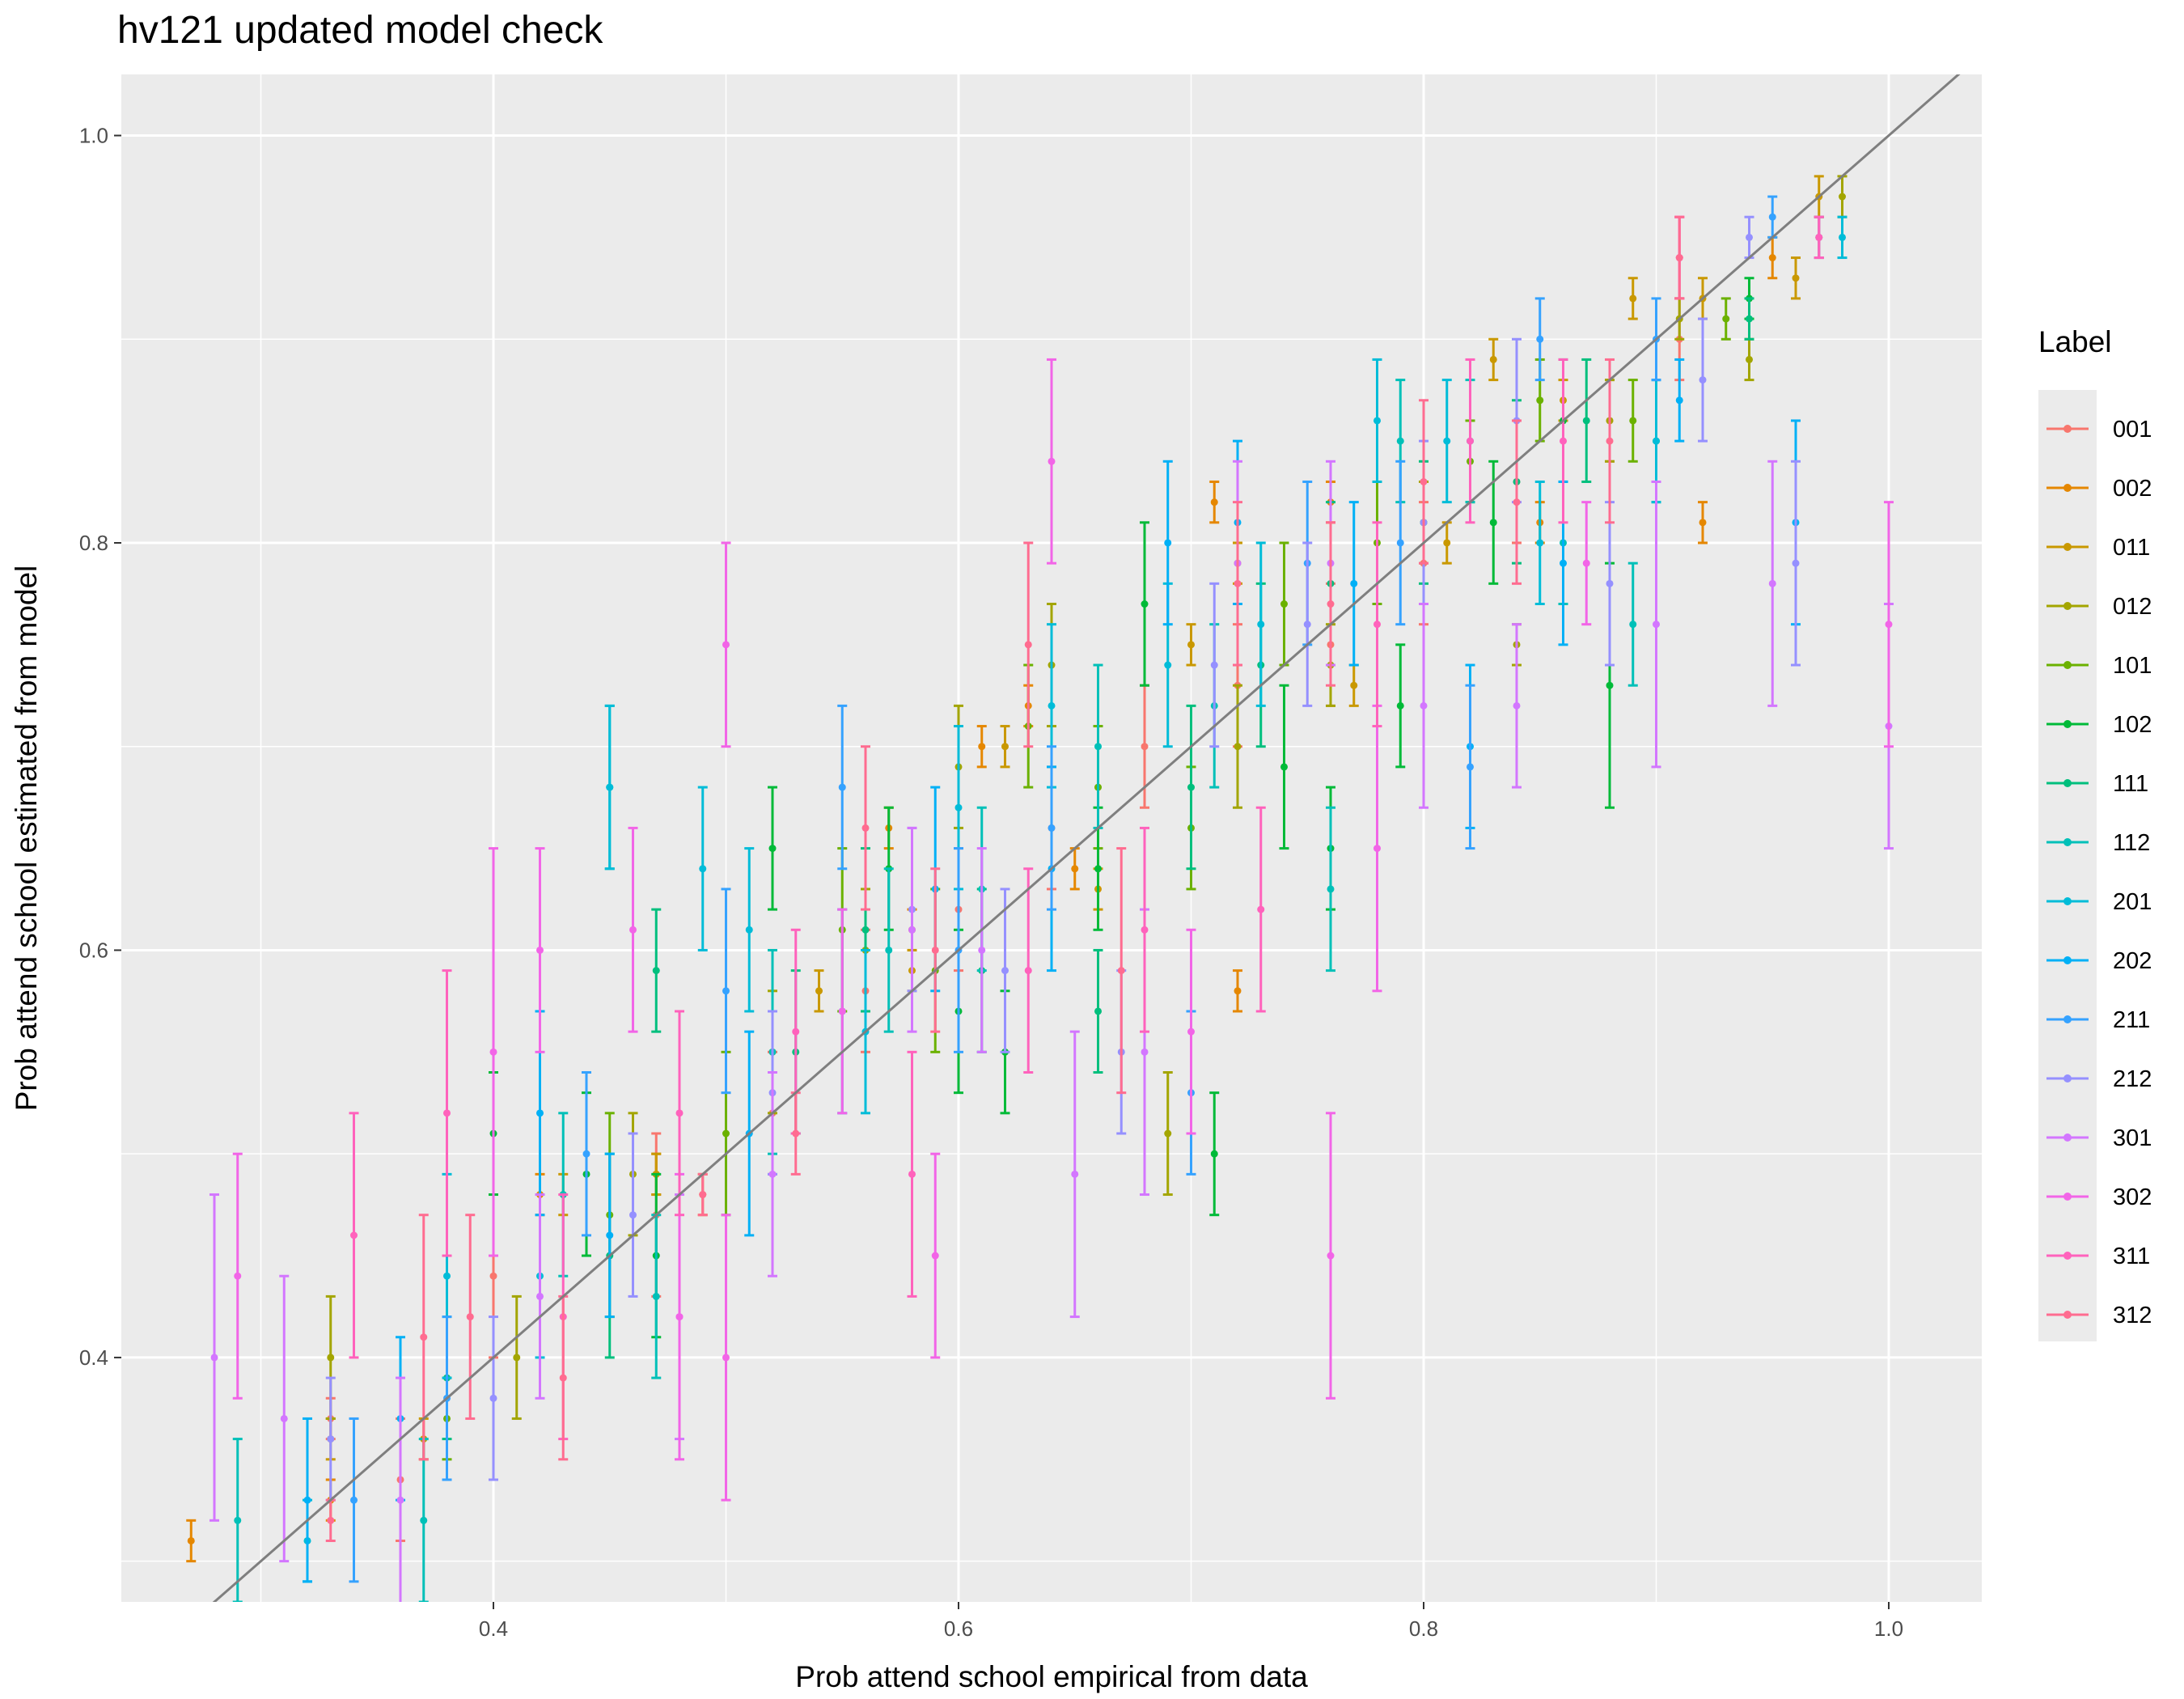  Describe the element at coordinates (93, 950) in the screenshot. I see `y-tick-label: 0.6` at that location.